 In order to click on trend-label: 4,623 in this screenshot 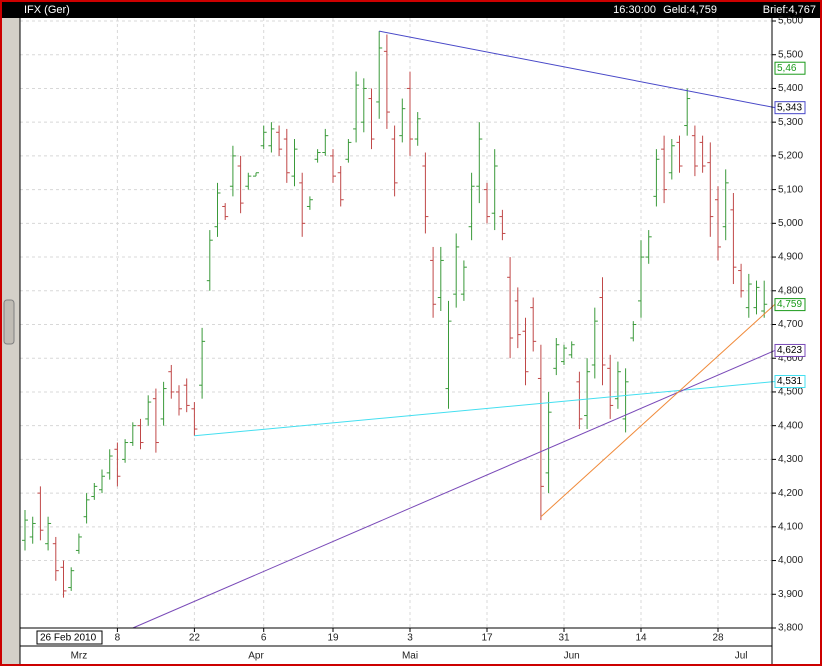, I will do `click(789, 350)`.